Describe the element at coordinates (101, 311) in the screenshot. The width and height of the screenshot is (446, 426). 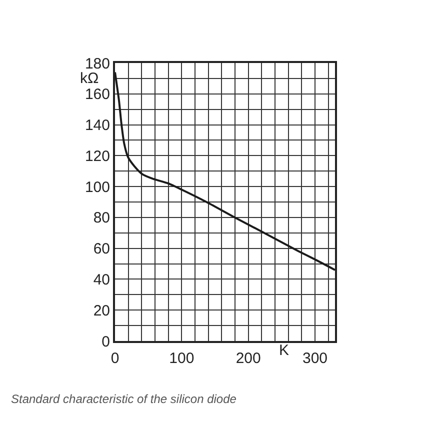
I see `y-tick-label: 20` at that location.